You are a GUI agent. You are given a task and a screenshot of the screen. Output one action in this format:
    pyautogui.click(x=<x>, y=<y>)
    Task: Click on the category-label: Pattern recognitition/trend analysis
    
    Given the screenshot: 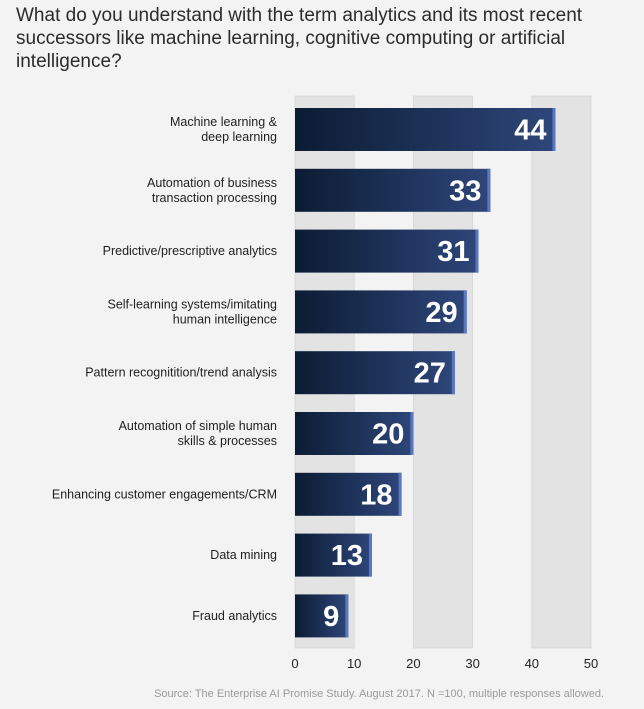 What is the action you would take?
    pyautogui.click(x=181, y=373)
    